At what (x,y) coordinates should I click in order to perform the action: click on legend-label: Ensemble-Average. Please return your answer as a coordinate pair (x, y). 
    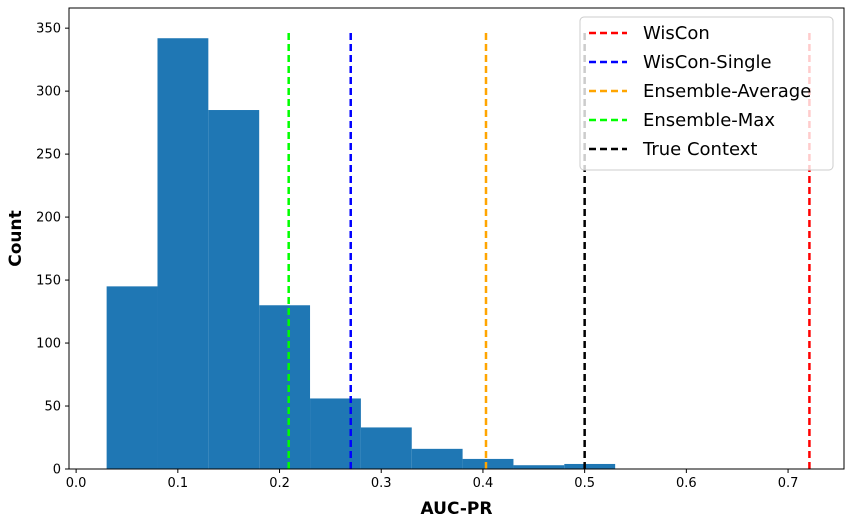
    Looking at the image, I should click on (727, 91).